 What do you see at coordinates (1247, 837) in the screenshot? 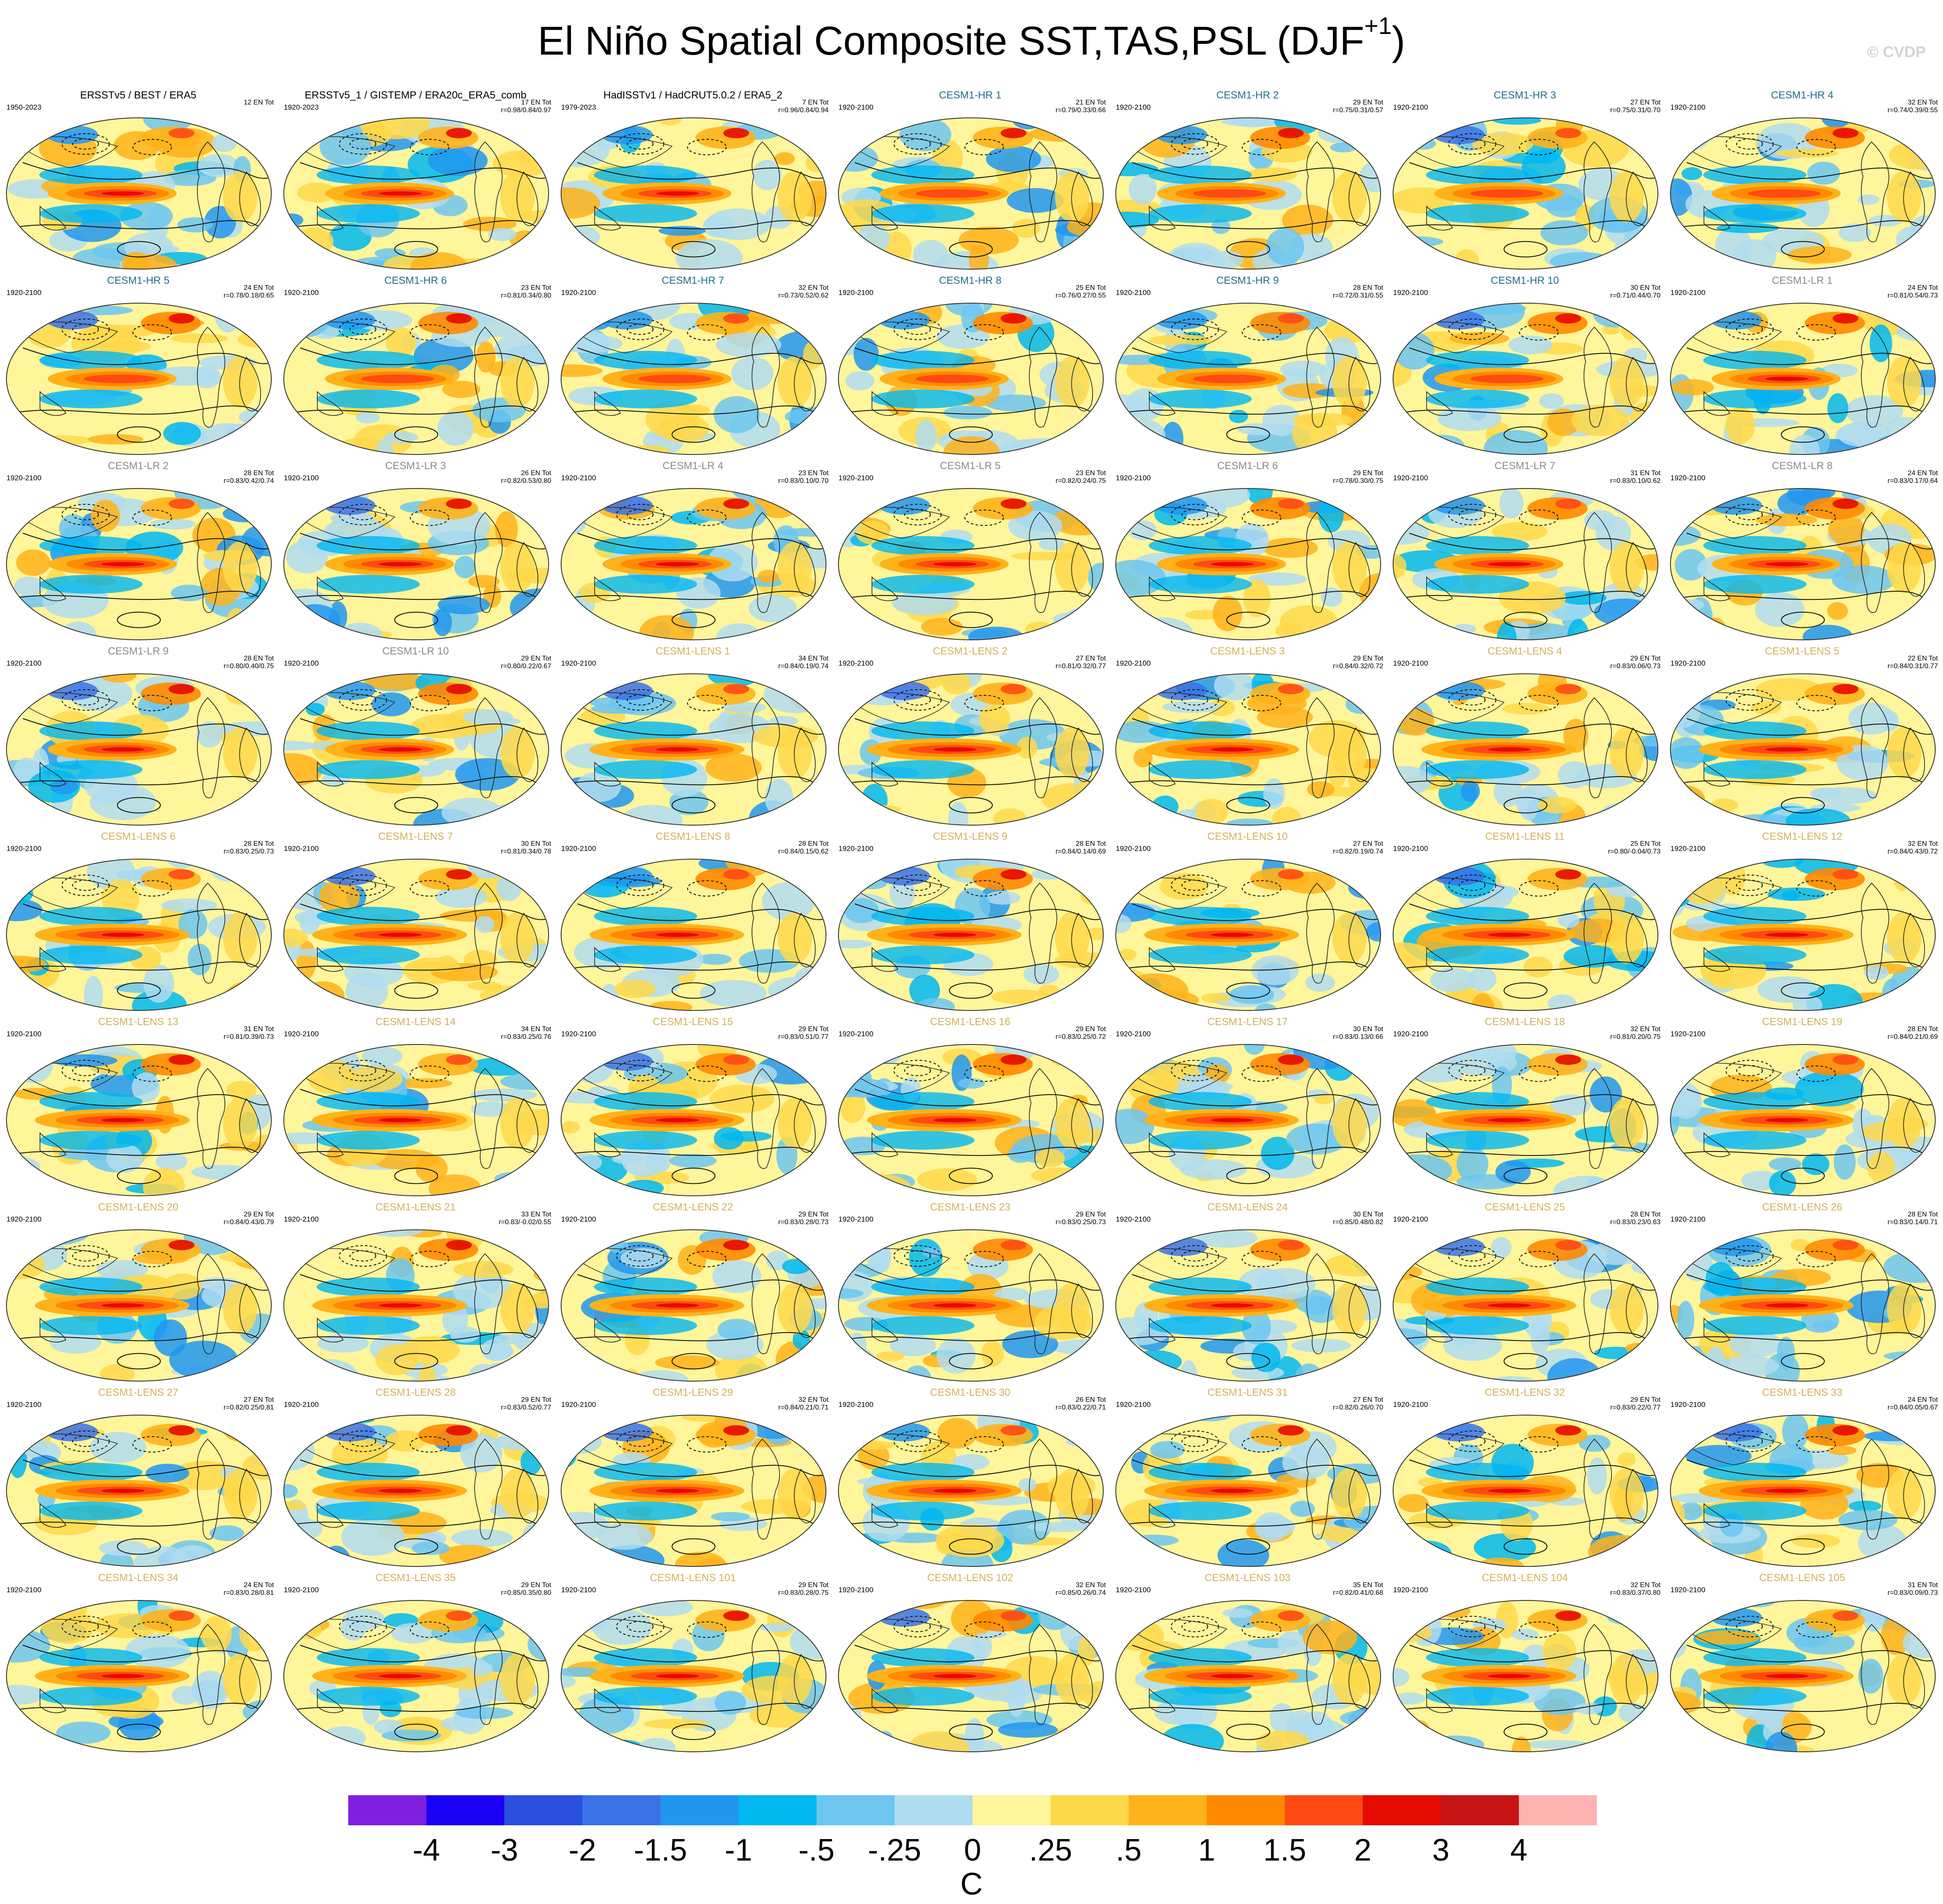
I see `panel-title: CESM1-LENS 10` at bounding box center [1247, 837].